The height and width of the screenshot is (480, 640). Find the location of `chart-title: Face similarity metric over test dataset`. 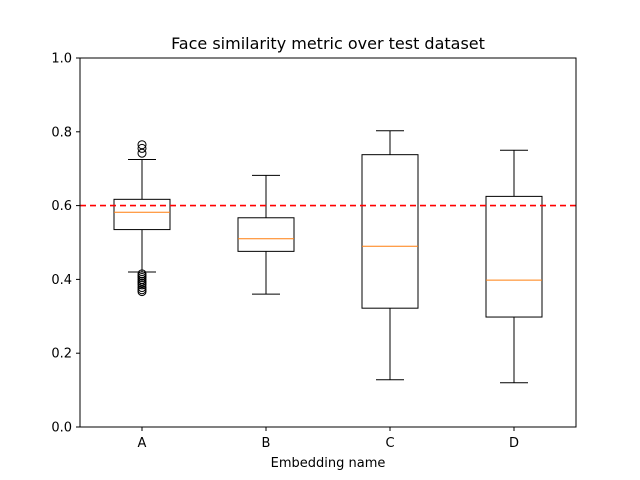

chart-title: Face similarity metric over test dataset is located at coordinates (328, 43).